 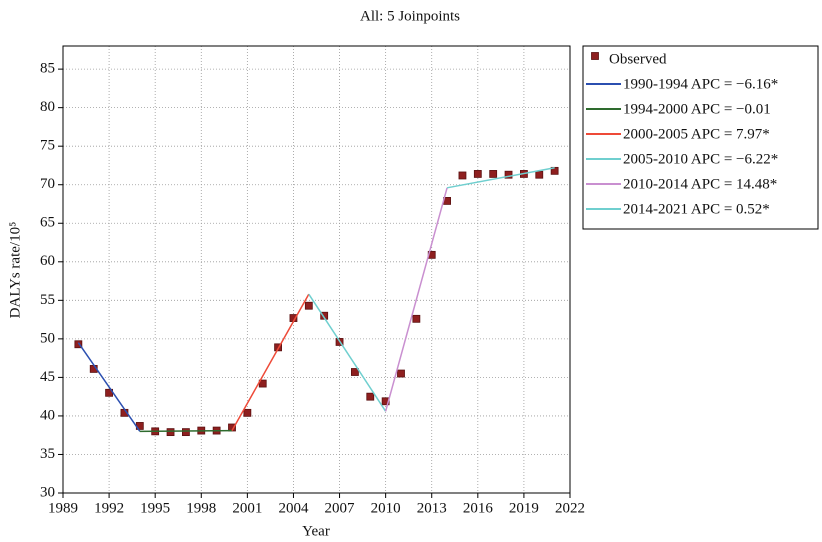 I want to click on x-tick-label: 2007, so click(x=340, y=508).